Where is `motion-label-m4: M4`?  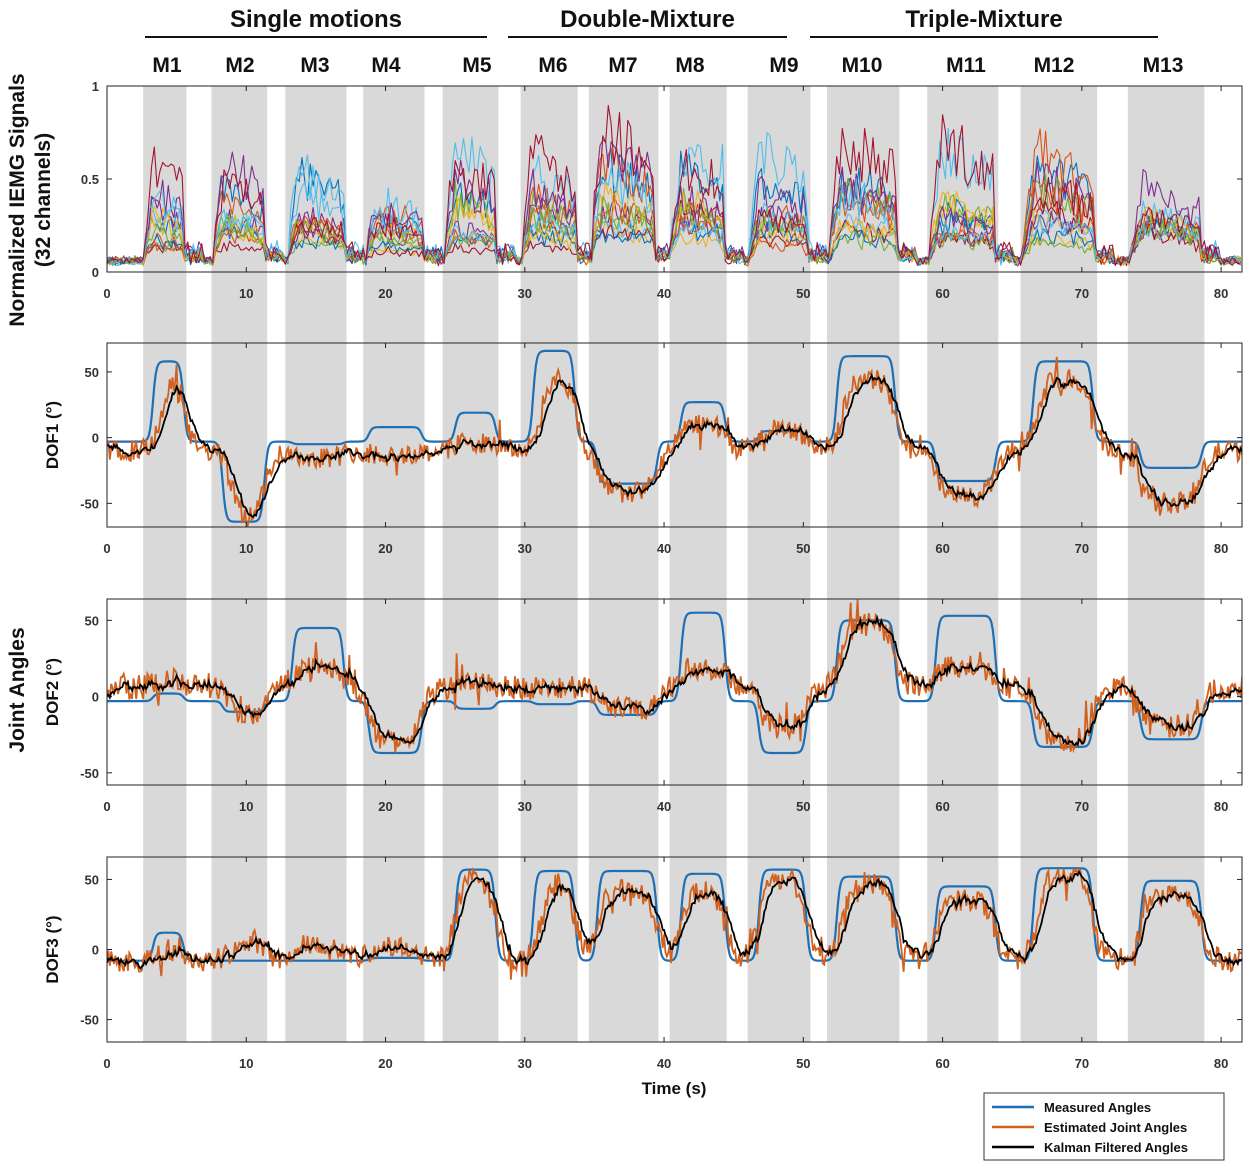
motion-label-m4: M4 is located at coordinates (385, 65).